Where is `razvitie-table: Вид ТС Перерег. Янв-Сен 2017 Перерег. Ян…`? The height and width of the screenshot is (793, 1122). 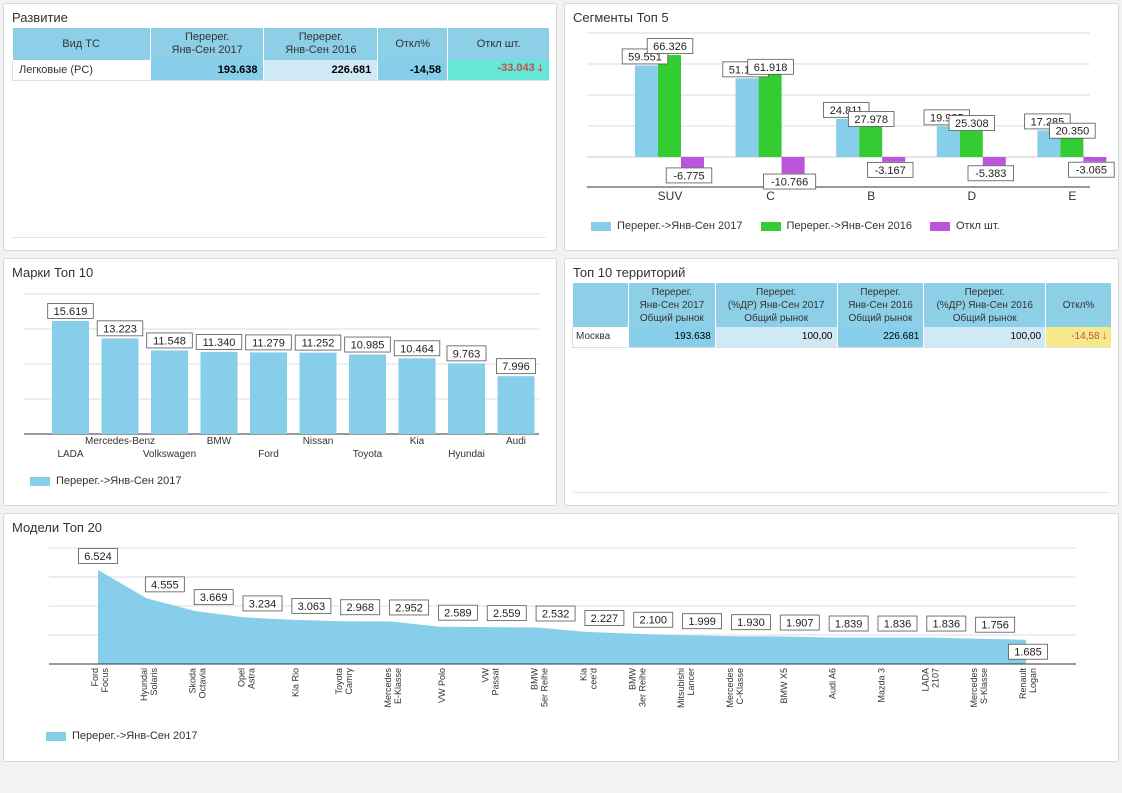 razvitie-table: Вид ТС Перерег. Янв-Сен 2017 Перерег. Ян… is located at coordinates (281, 54).